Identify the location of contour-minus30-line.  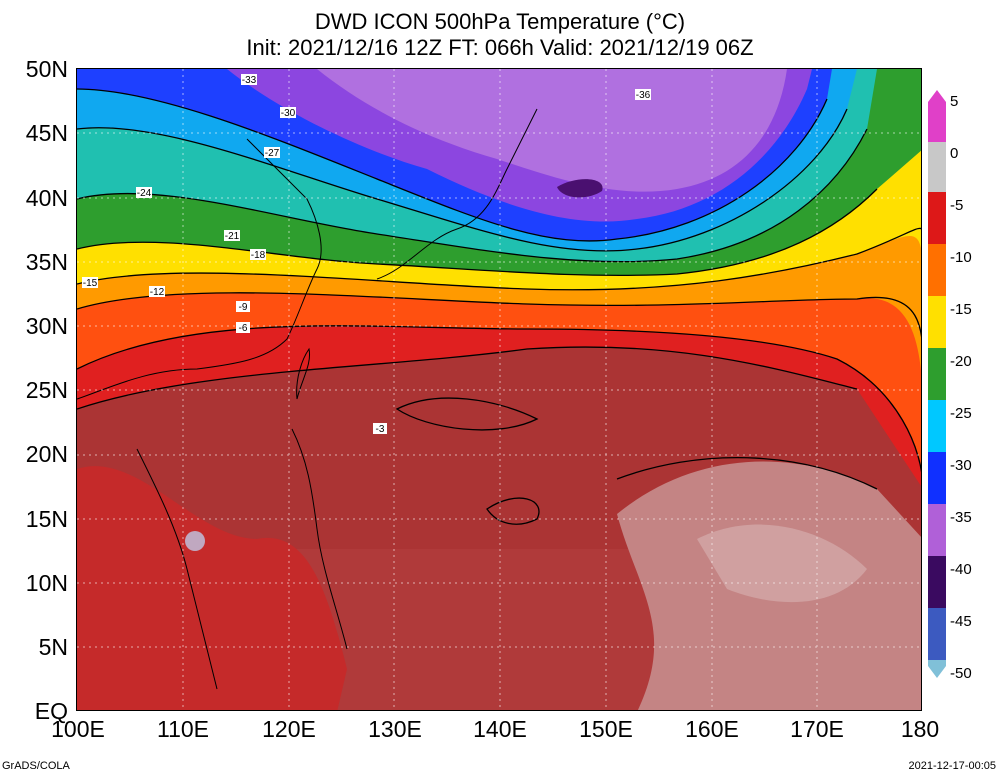
(452, 165).